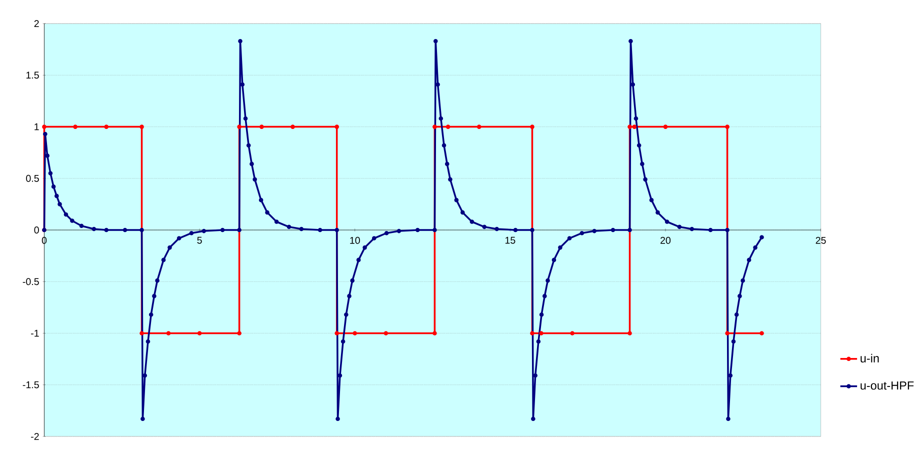  Describe the element at coordinates (32, 178) in the screenshot. I see `y-tick-label: 0.5` at that location.